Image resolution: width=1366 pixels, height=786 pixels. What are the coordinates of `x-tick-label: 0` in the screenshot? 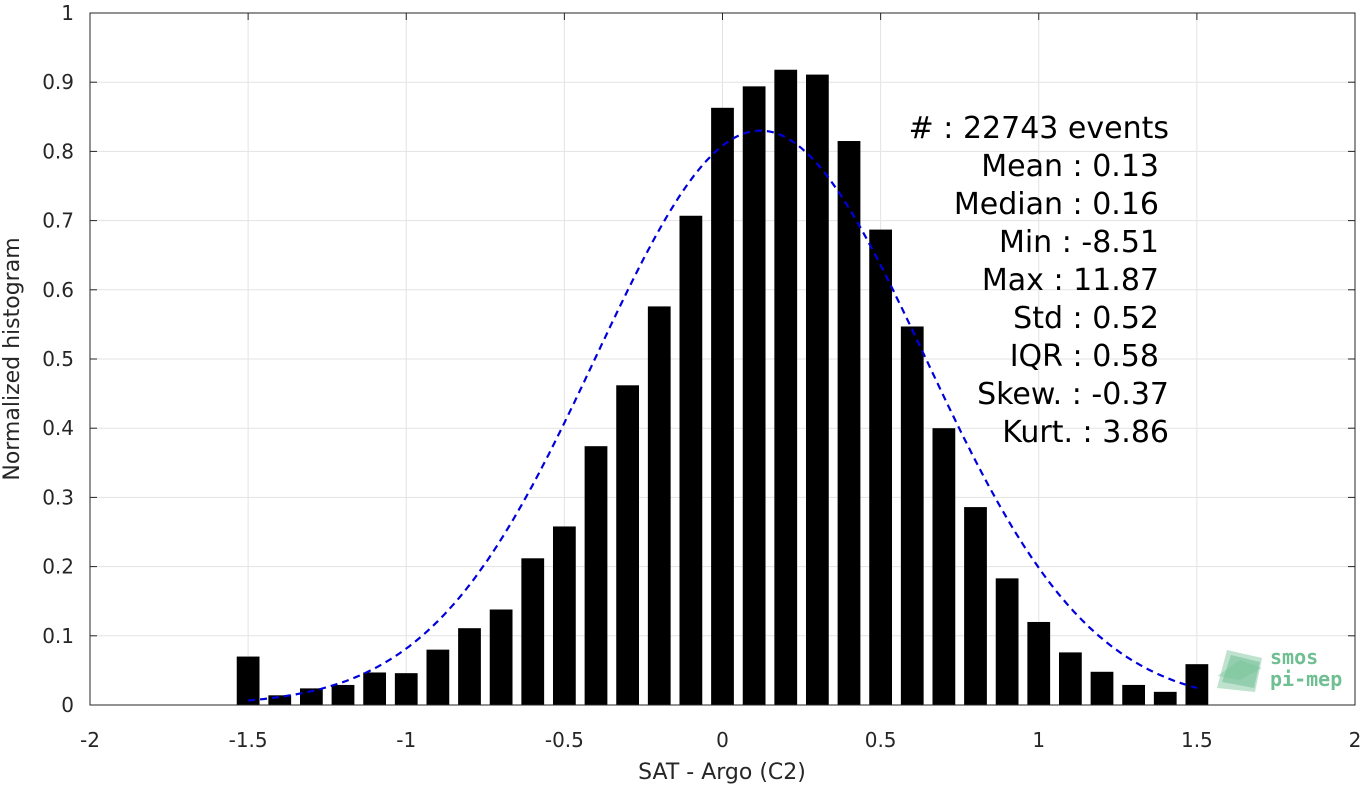 It's located at (722, 740).